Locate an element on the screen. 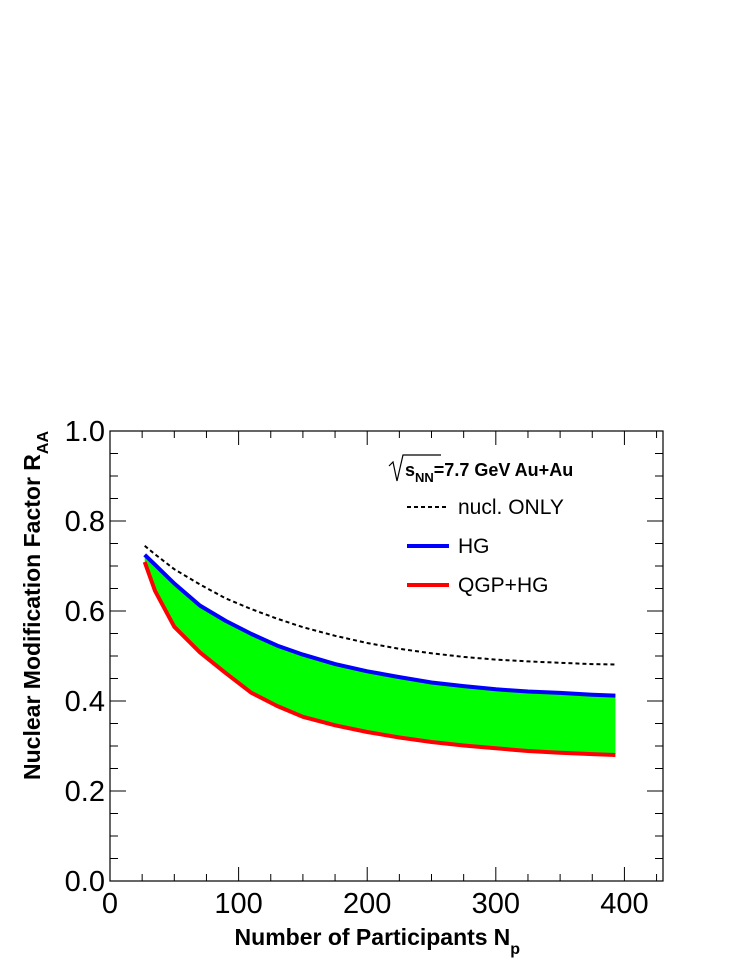 The height and width of the screenshot is (967, 747). x-axis-title: Number of Participants Np is located at coordinates (378, 941).